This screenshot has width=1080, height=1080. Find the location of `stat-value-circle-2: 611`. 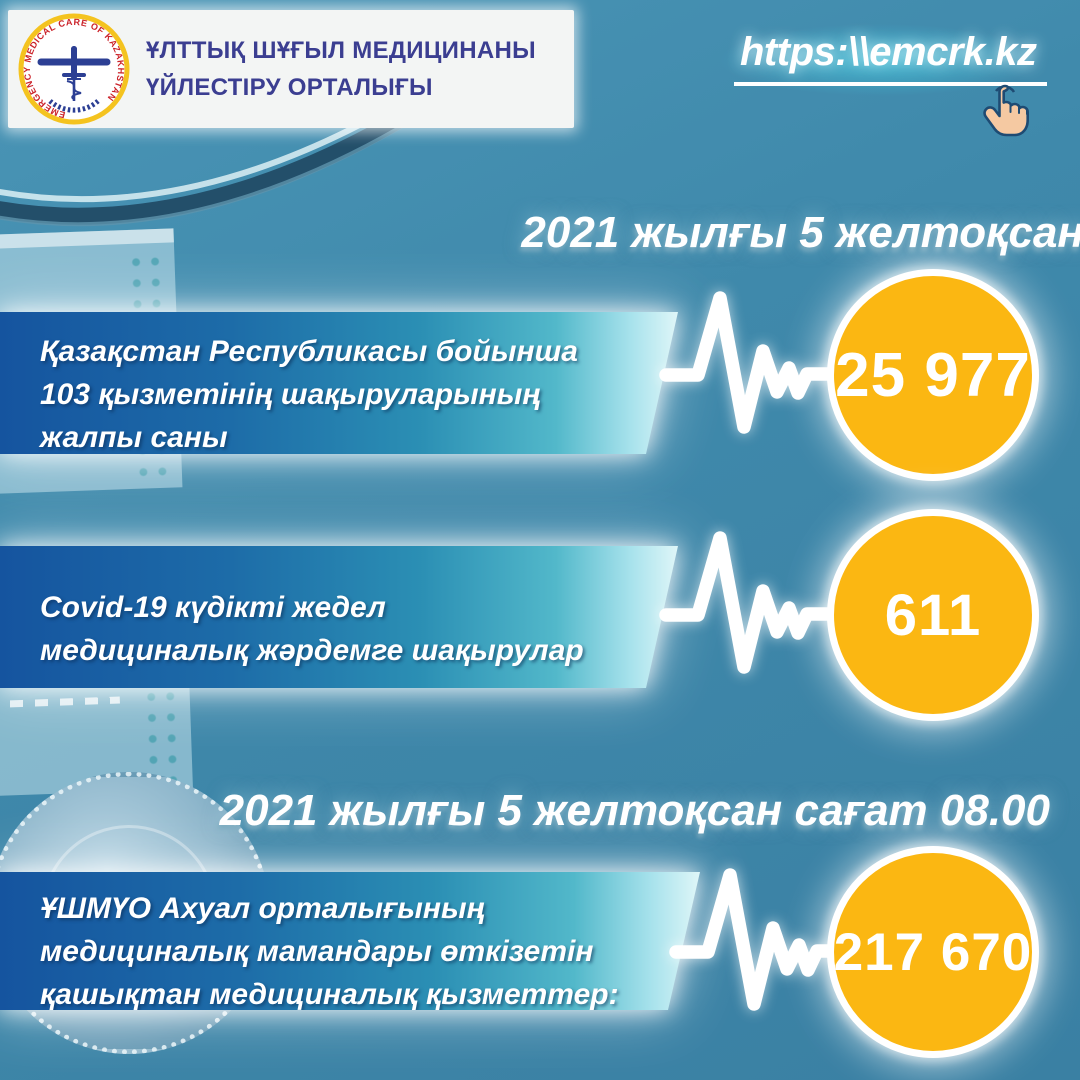

stat-value-circle-2: 611 is located at coordinates (933, 615).